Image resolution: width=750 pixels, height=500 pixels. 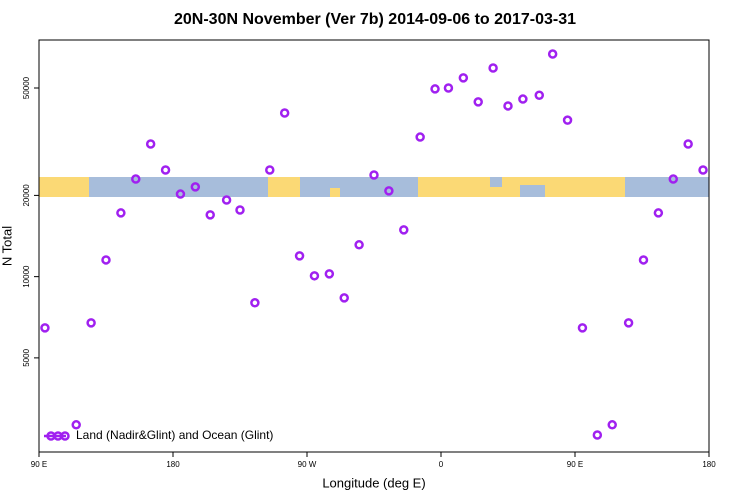 I want to click on y-tick-label: 20000, so click(x=26, y=195).